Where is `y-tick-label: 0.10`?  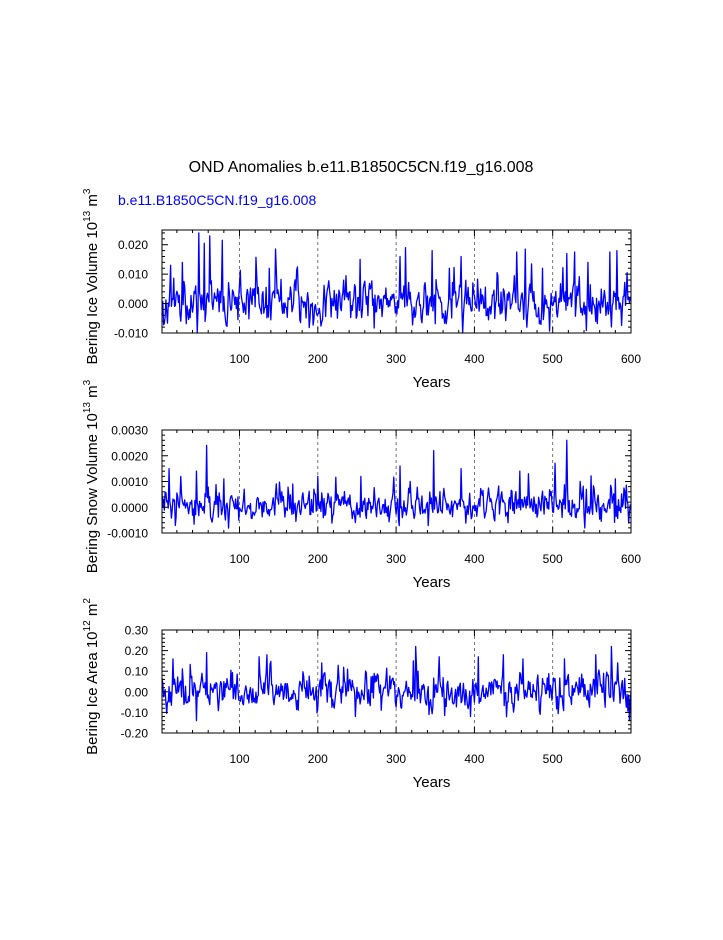 y-tick-label: 0.10 is located at coordinates (137, 672).